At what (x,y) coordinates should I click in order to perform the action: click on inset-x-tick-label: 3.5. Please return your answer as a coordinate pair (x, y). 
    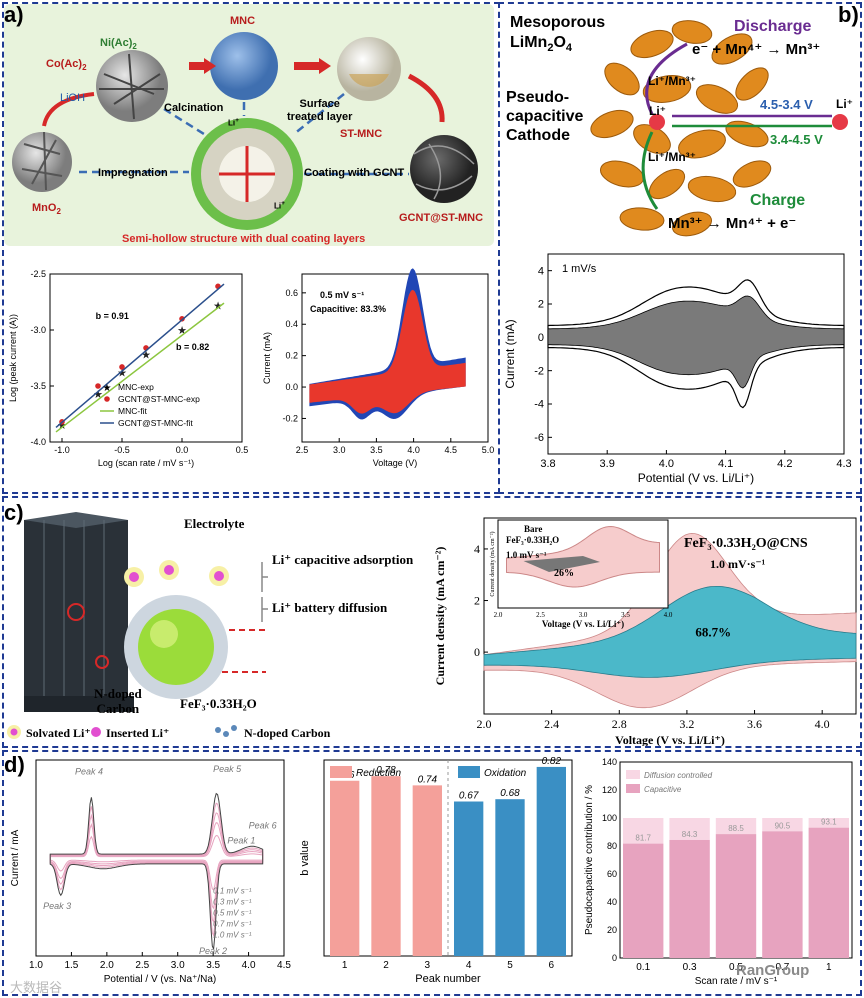
    Looking at the image, I should click on (625, 615).